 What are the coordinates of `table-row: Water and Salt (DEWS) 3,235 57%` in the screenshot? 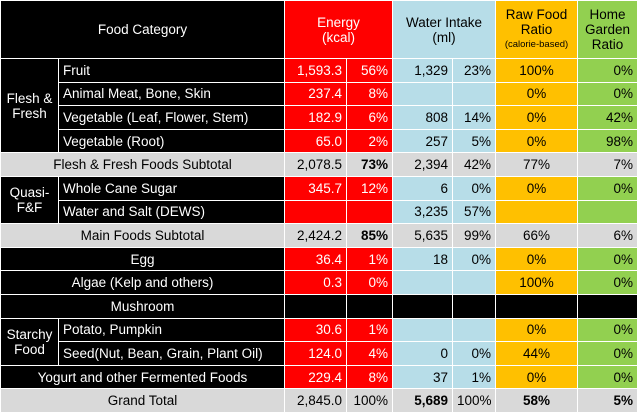 It's located at (319, 212).